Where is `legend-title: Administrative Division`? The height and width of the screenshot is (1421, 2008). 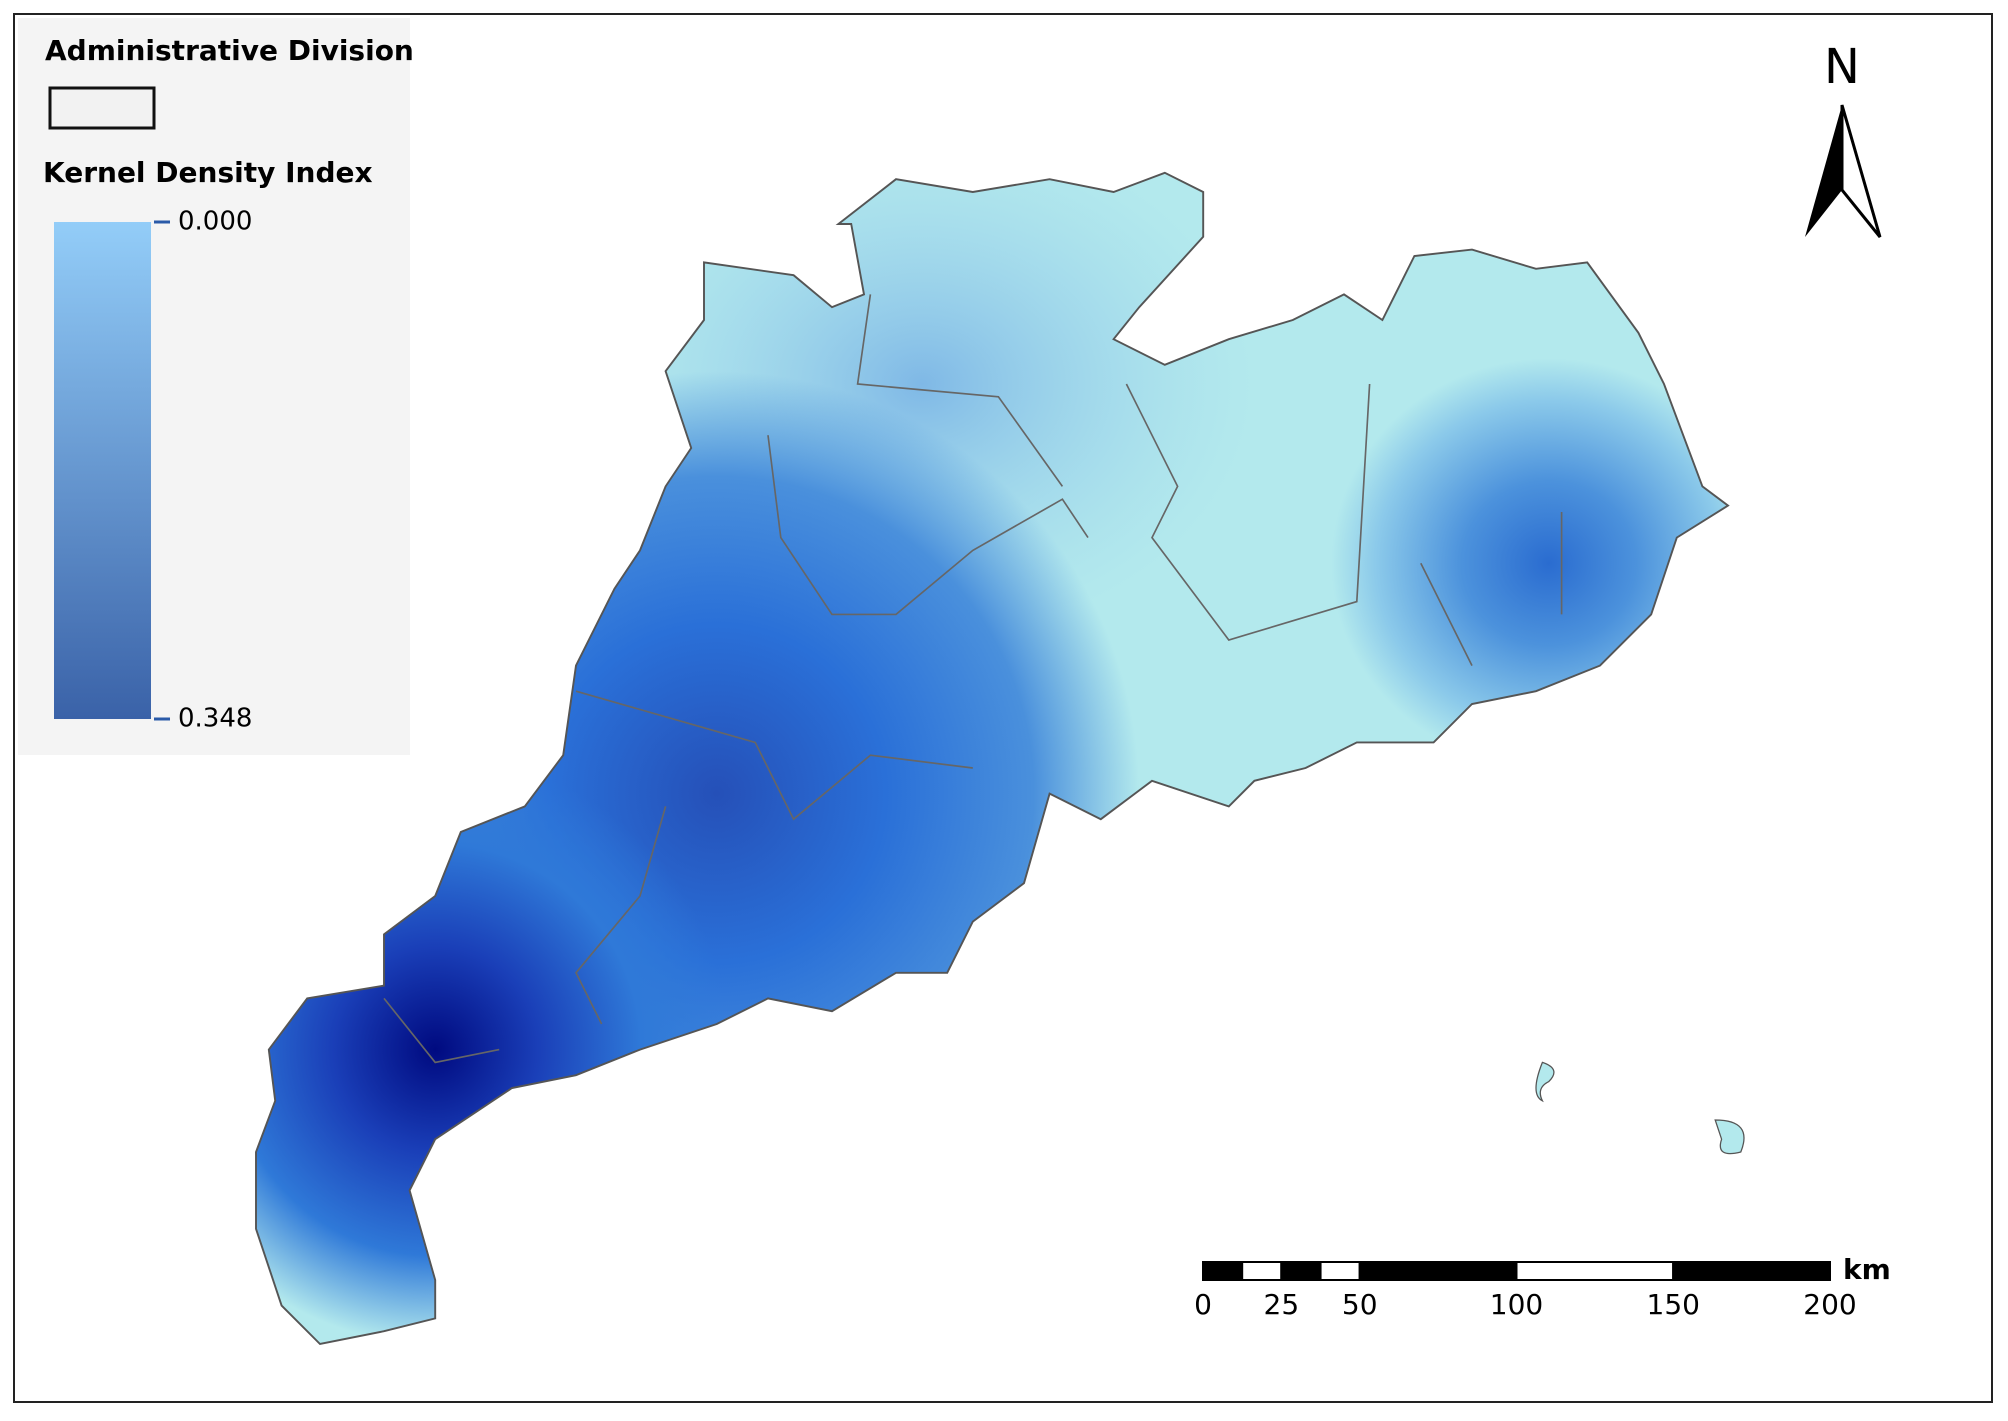
legend-title: Administrative Division is located at coordinates (229, 50).